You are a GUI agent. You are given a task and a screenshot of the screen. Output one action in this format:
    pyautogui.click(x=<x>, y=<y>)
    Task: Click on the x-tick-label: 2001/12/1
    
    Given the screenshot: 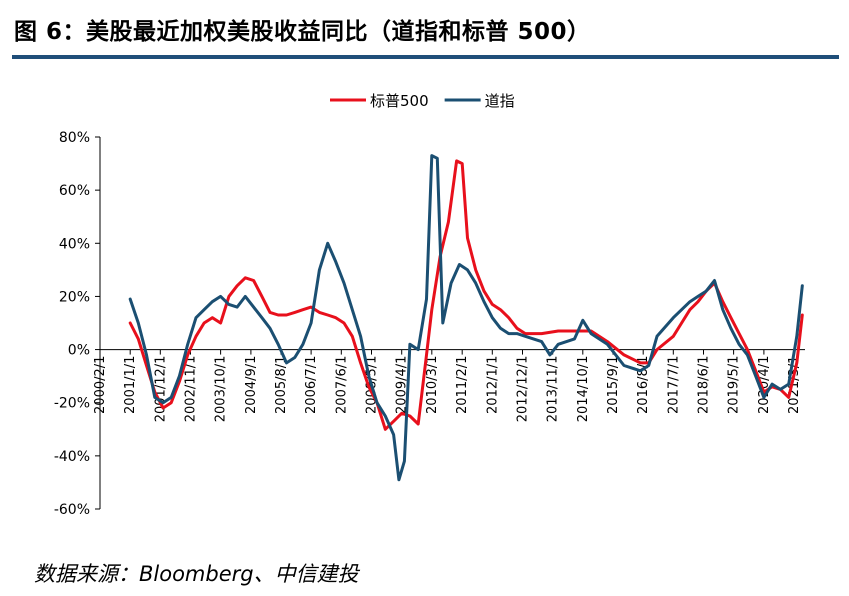 What is the action you would take?
    pyautogui.click(x=160, y=389)
    